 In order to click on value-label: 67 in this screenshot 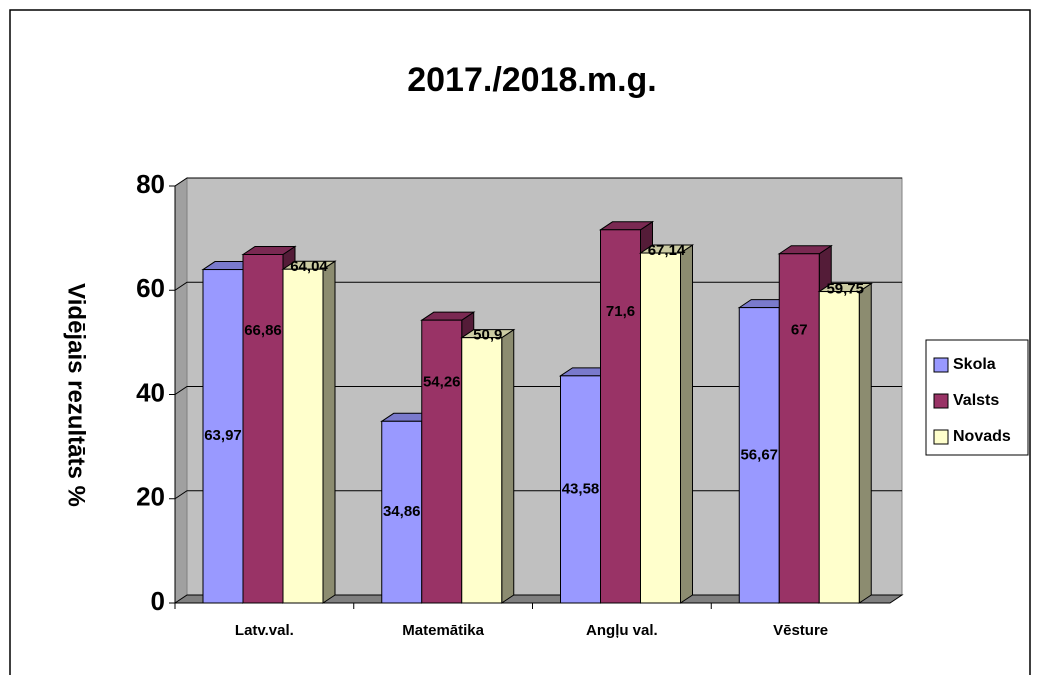, I will do `click(799, 330)`.